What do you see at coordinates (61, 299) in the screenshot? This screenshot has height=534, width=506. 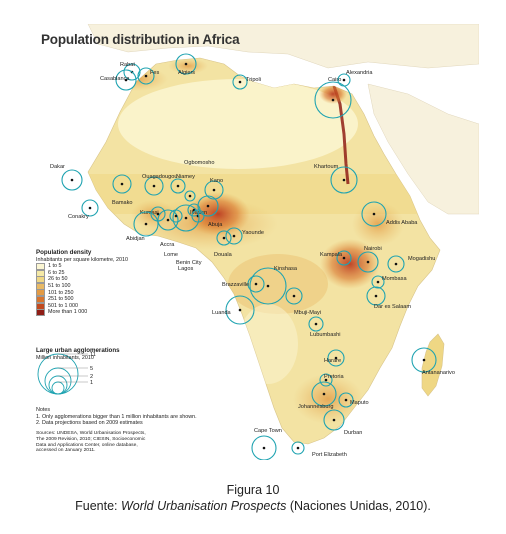 I see `density-class-label: 251 to 500` at bounding box center [61, 299].